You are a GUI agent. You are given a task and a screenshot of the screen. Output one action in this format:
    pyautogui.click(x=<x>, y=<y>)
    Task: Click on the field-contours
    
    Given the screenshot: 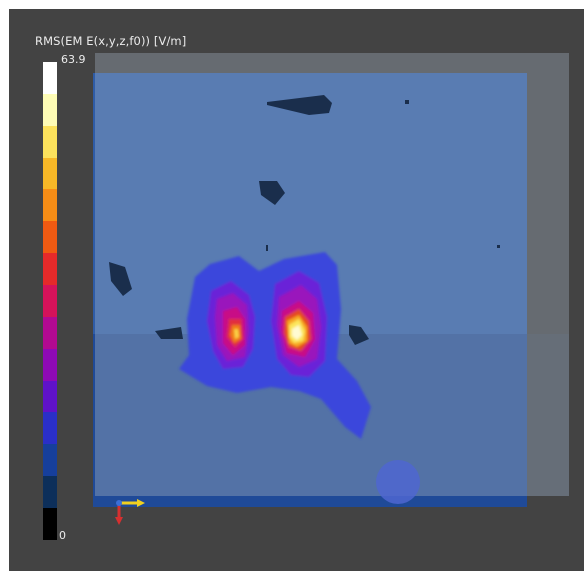 What is the action you would take?
    pyautogui.click(x=275, y=345)
    